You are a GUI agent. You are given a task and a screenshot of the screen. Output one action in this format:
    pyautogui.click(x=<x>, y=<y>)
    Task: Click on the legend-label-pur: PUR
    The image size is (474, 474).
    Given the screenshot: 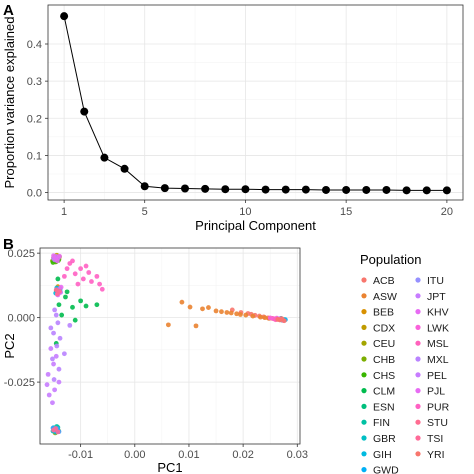 What is the action you would take?
    pyautogui.click(x=438, y=407)
    